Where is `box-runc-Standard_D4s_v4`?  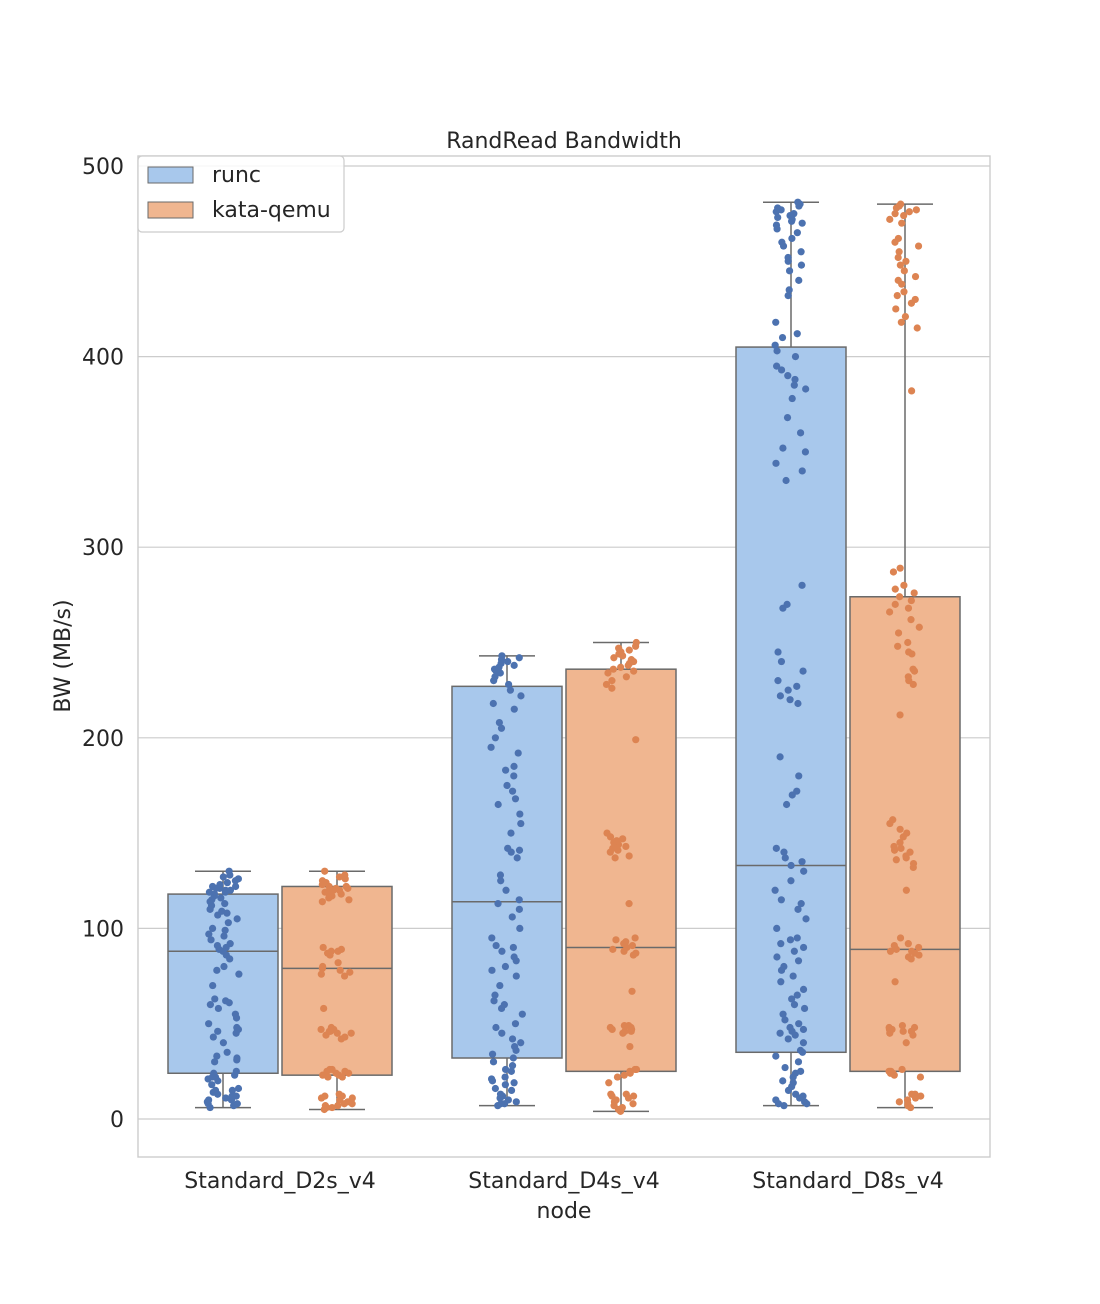 box-runc-Standard_D4s_v4 is located at coordinates (507, 881).